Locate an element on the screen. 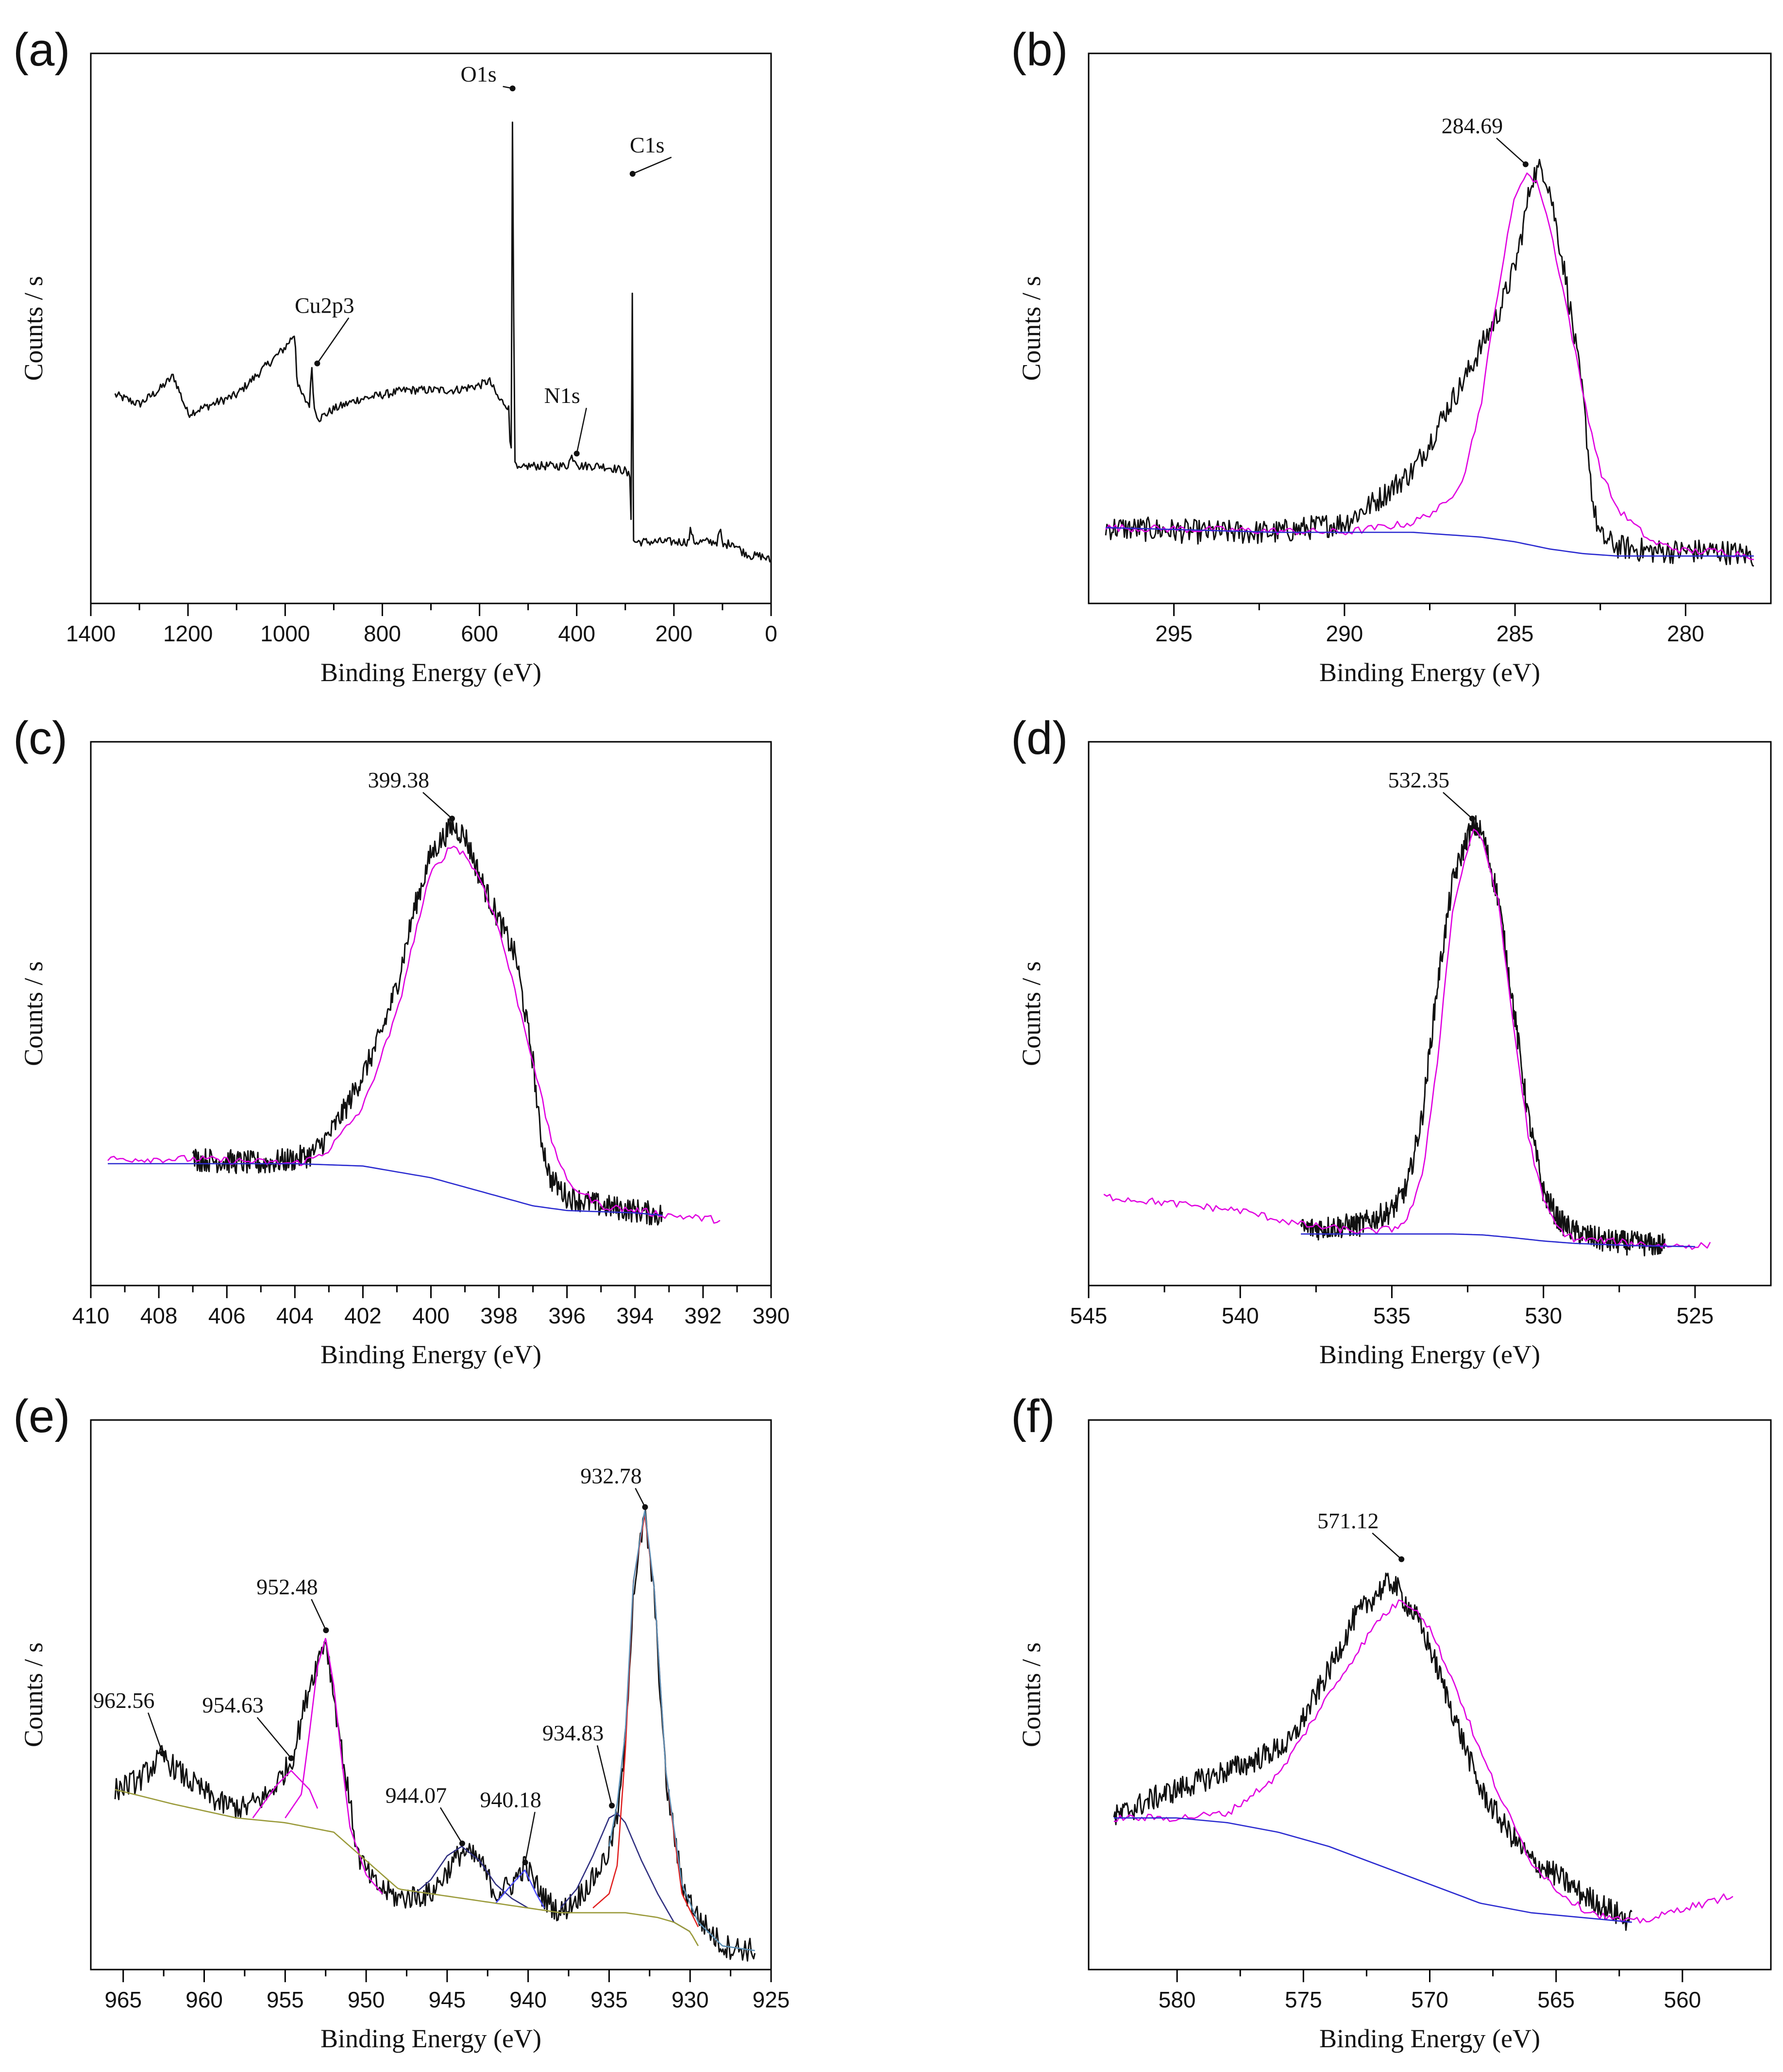 Image resolution: width=1783 pixels, height=2072 pixels. annotation-label: N1s is located at coordinates (562, 395).